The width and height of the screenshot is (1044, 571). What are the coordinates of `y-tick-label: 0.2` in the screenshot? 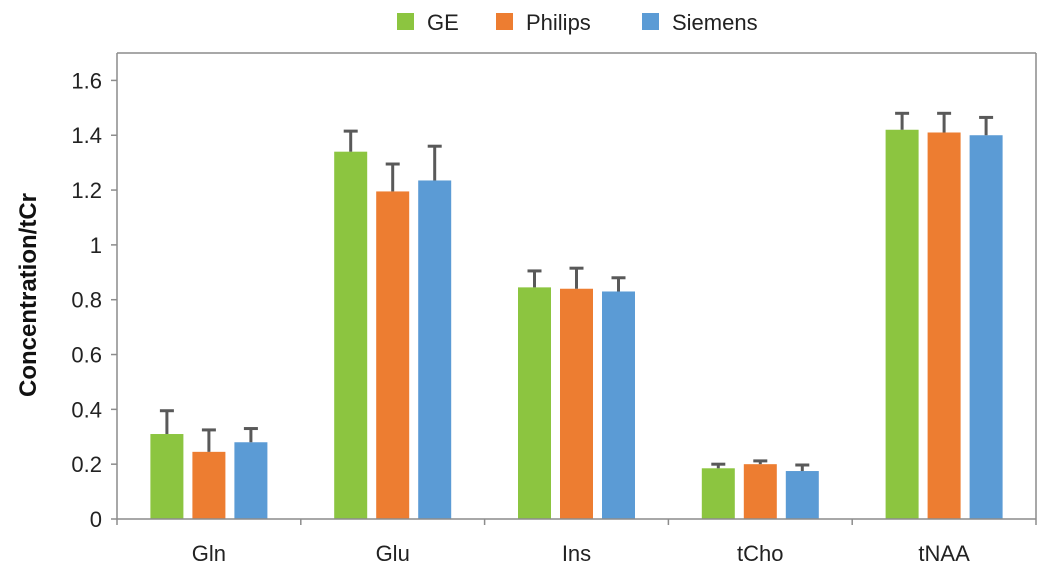 It's located at (86, 464).